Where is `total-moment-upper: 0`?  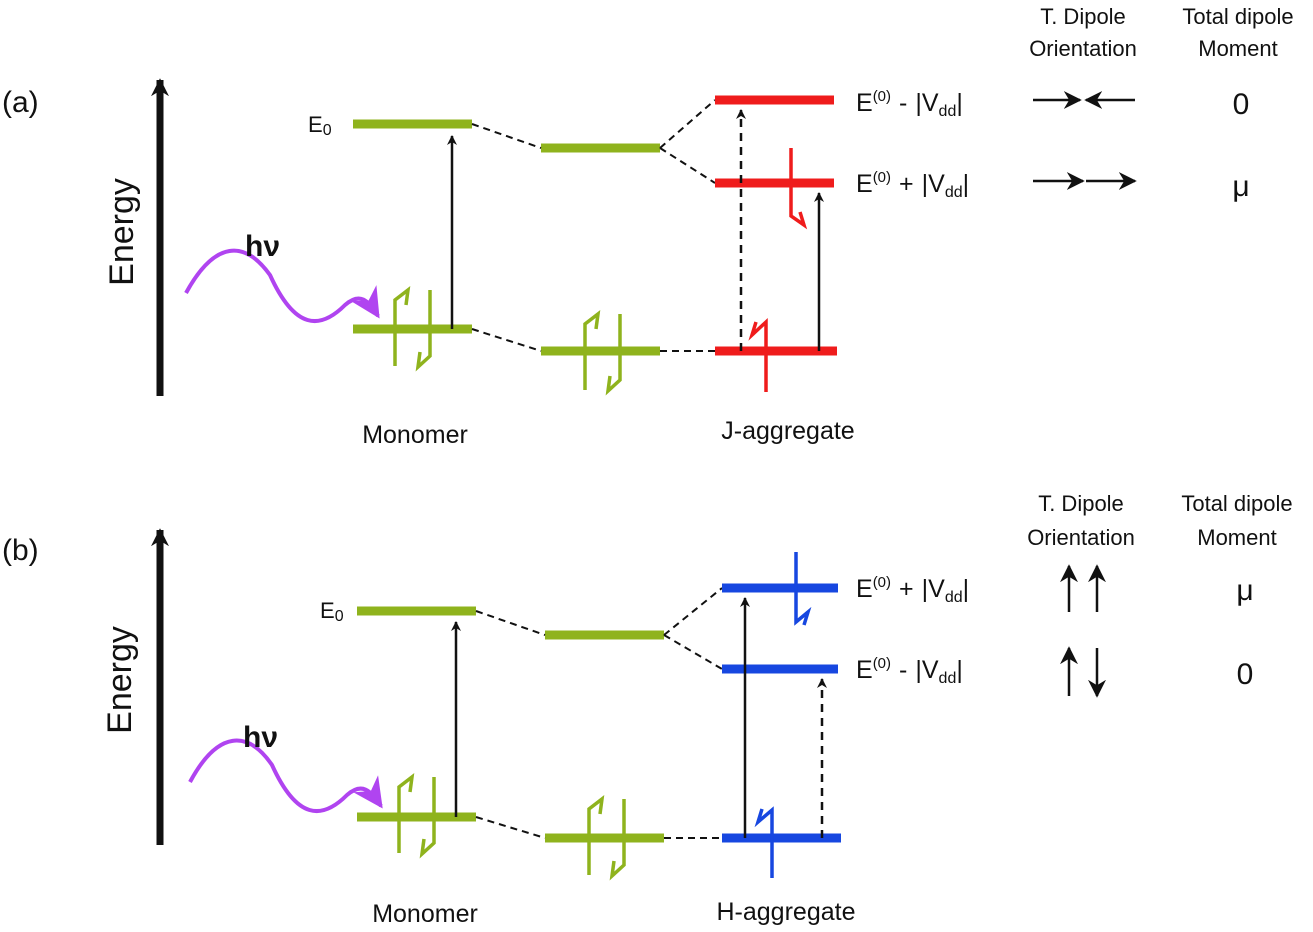 total-moment-upper: 0 is located at coordinates (1241, 104).